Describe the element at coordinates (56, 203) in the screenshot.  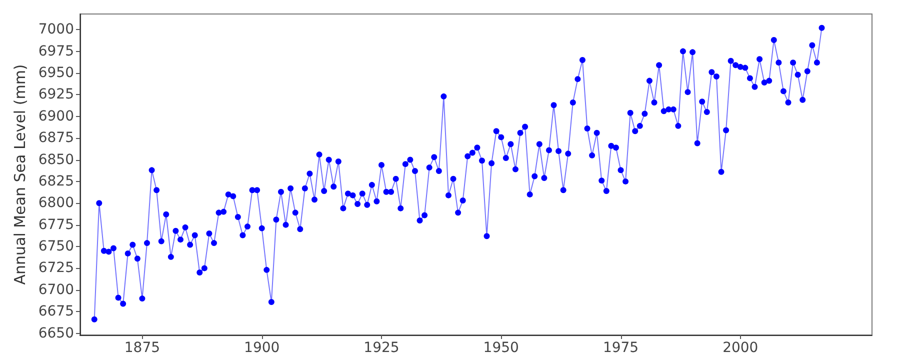
I see `y-tick-label: 6800` at that location.